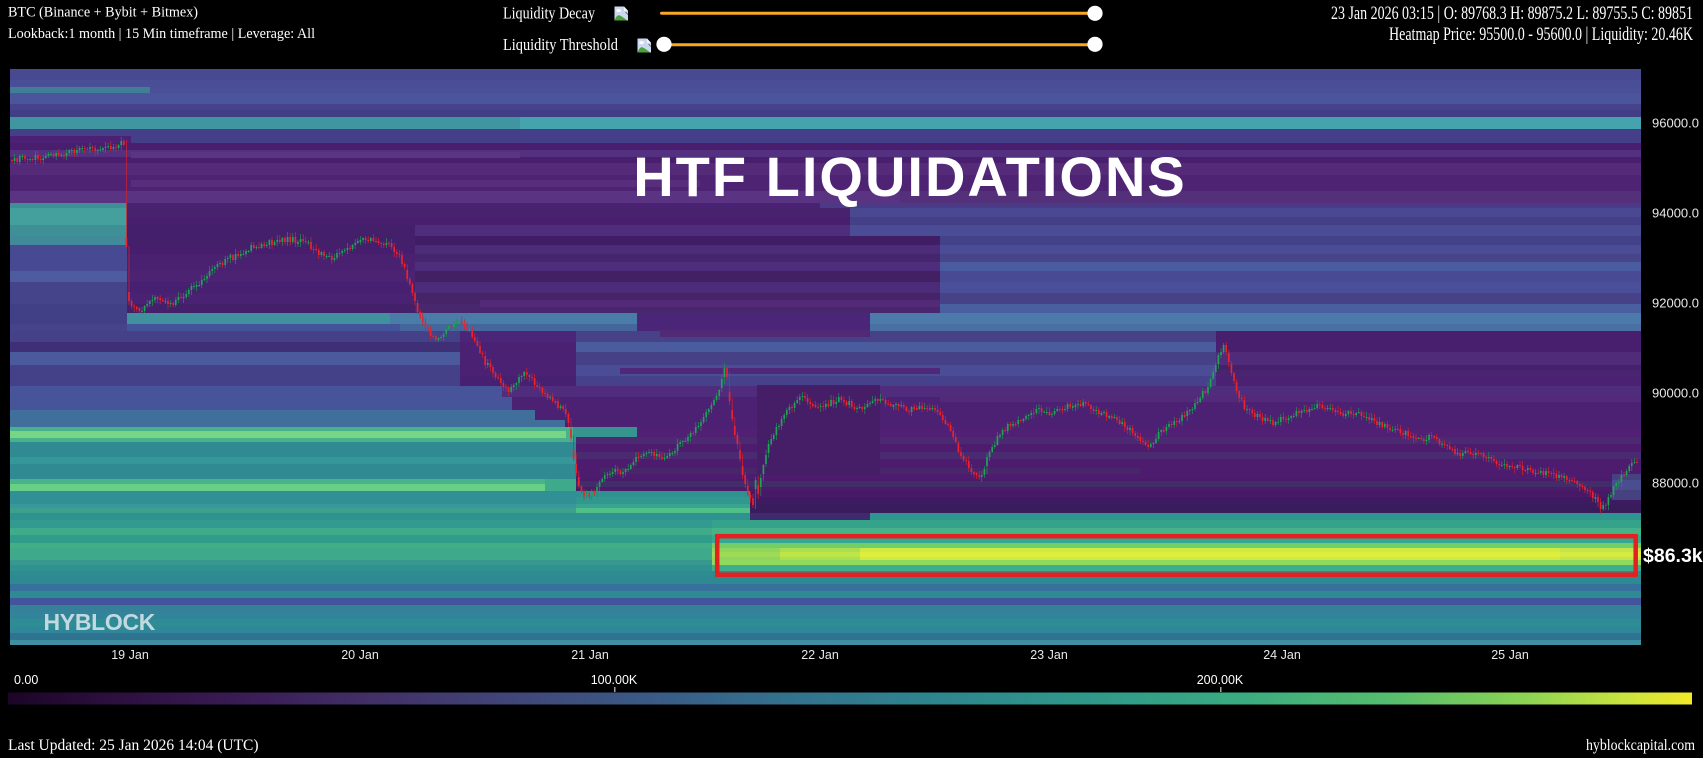 Image resolution: width=1703 pixels, height=758 pixels. Describe the element at coordinates (1675, 123) in the screenshot. I see `svg-text: 96000.0` at that location.